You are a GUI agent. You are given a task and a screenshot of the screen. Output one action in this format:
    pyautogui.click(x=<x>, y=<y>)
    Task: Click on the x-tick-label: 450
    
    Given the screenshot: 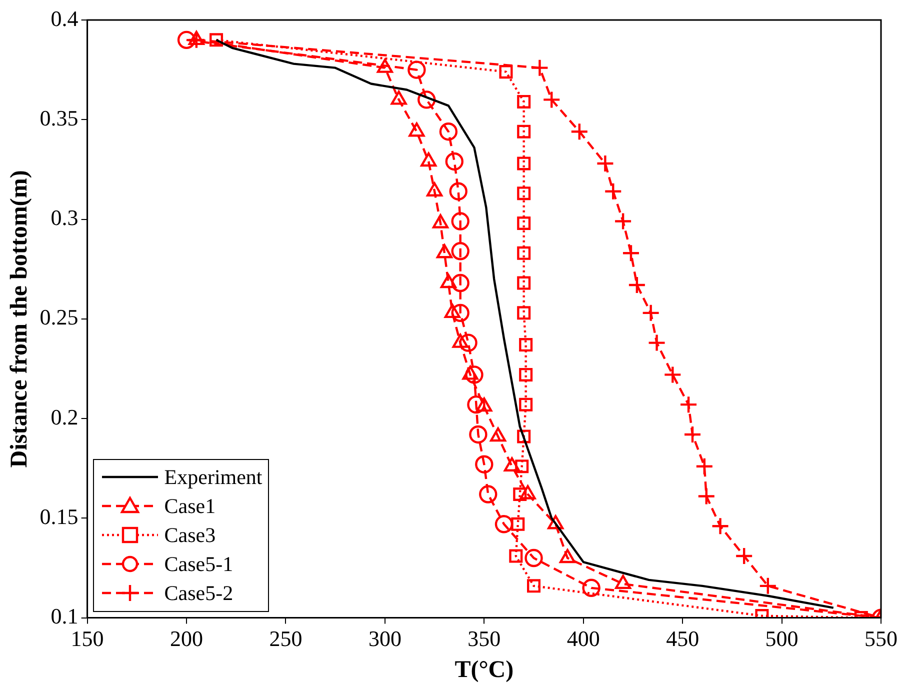 What is the action you would take?
    pyautogui.click(x=683, y=638)
    